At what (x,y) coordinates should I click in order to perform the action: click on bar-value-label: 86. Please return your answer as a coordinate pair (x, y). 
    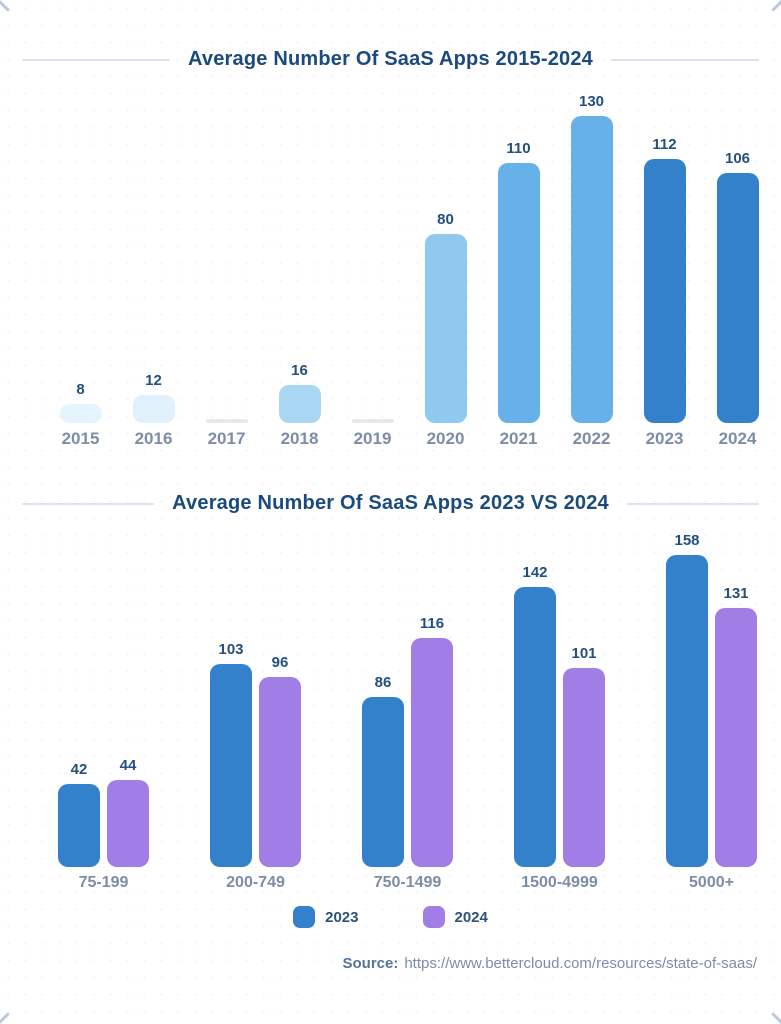
    Looking at the image, I should click on (383, 682).